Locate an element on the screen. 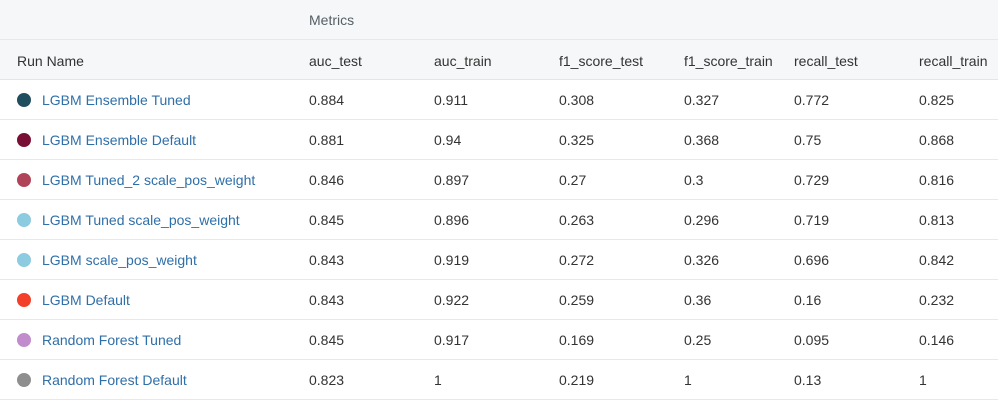 This screenshot has width=998, height=405. cell-f1-score-test: 0.259 is located at coordinates (577, 300).